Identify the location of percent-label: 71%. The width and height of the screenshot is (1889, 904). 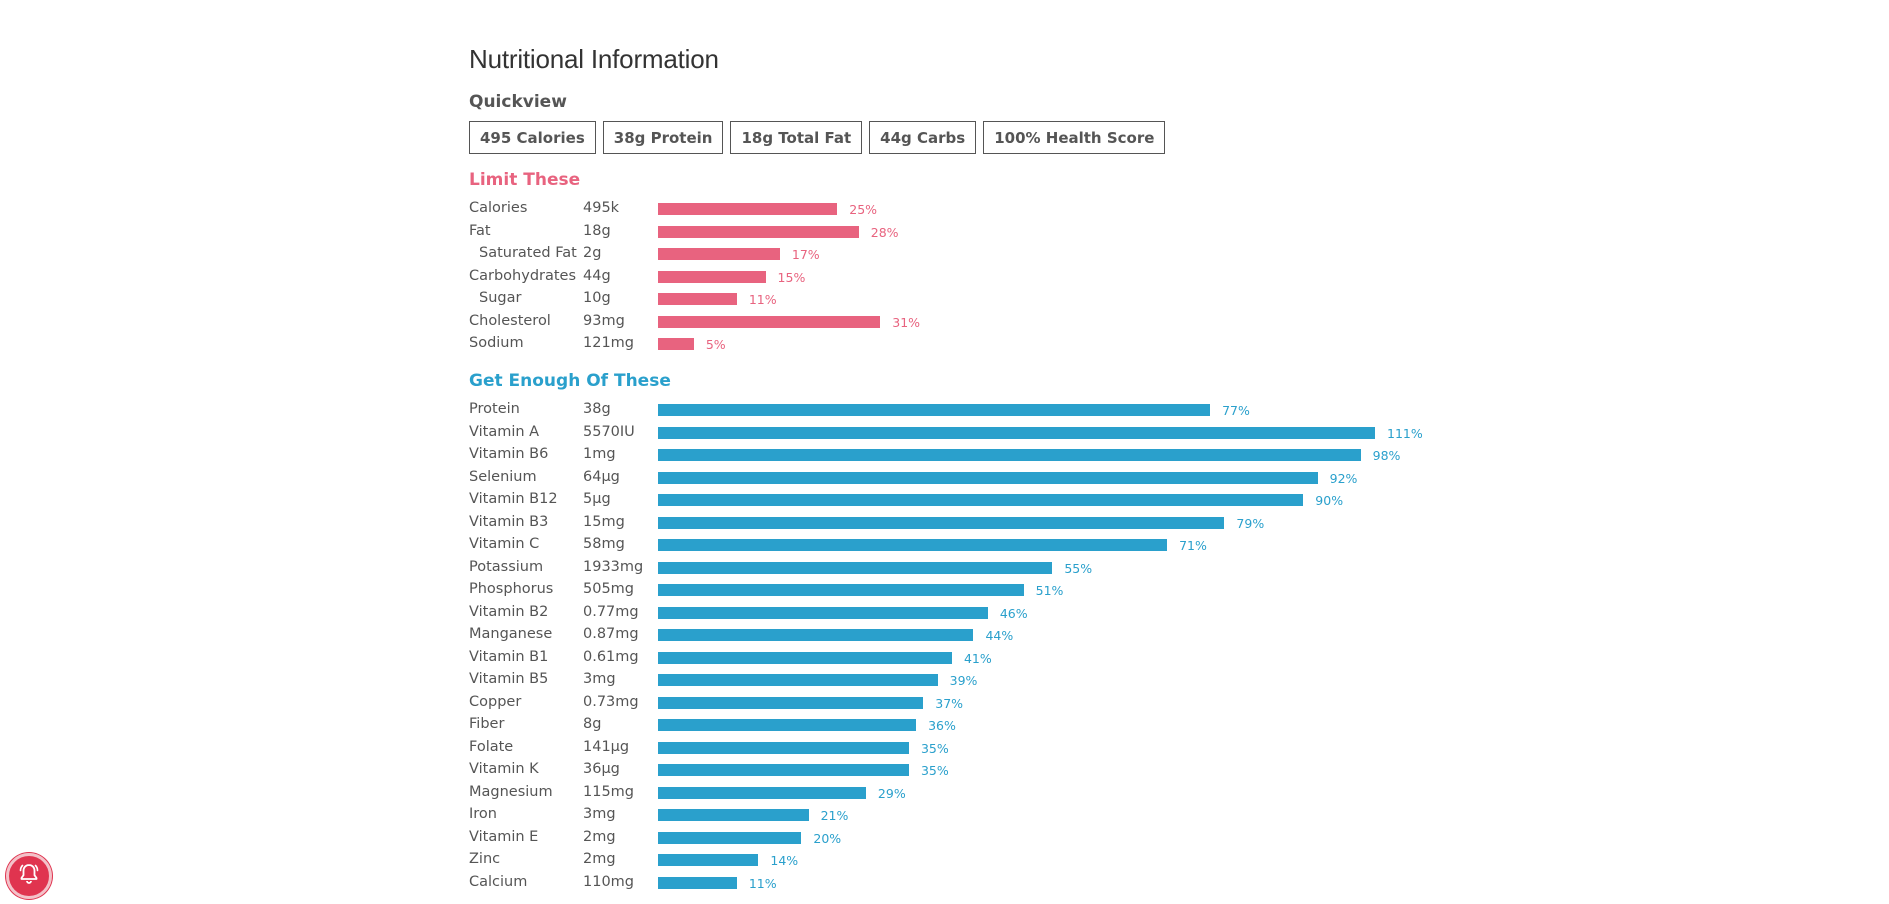
(1193, 545).